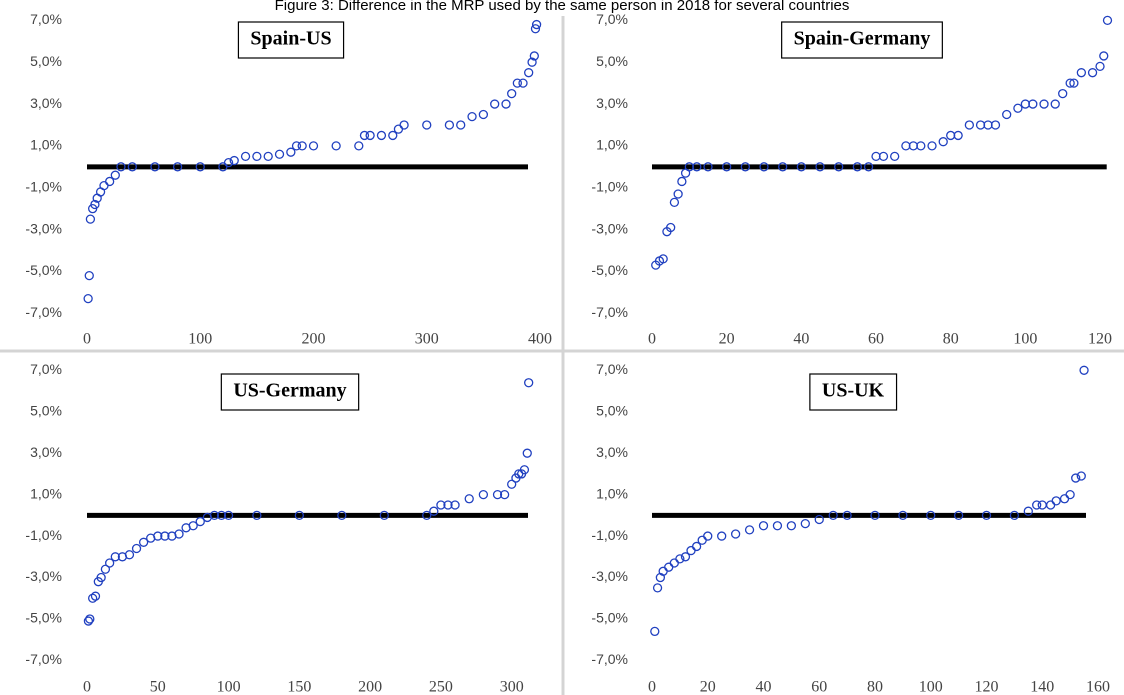  I want to click on x-tick-label: 50, so click(158, 687).